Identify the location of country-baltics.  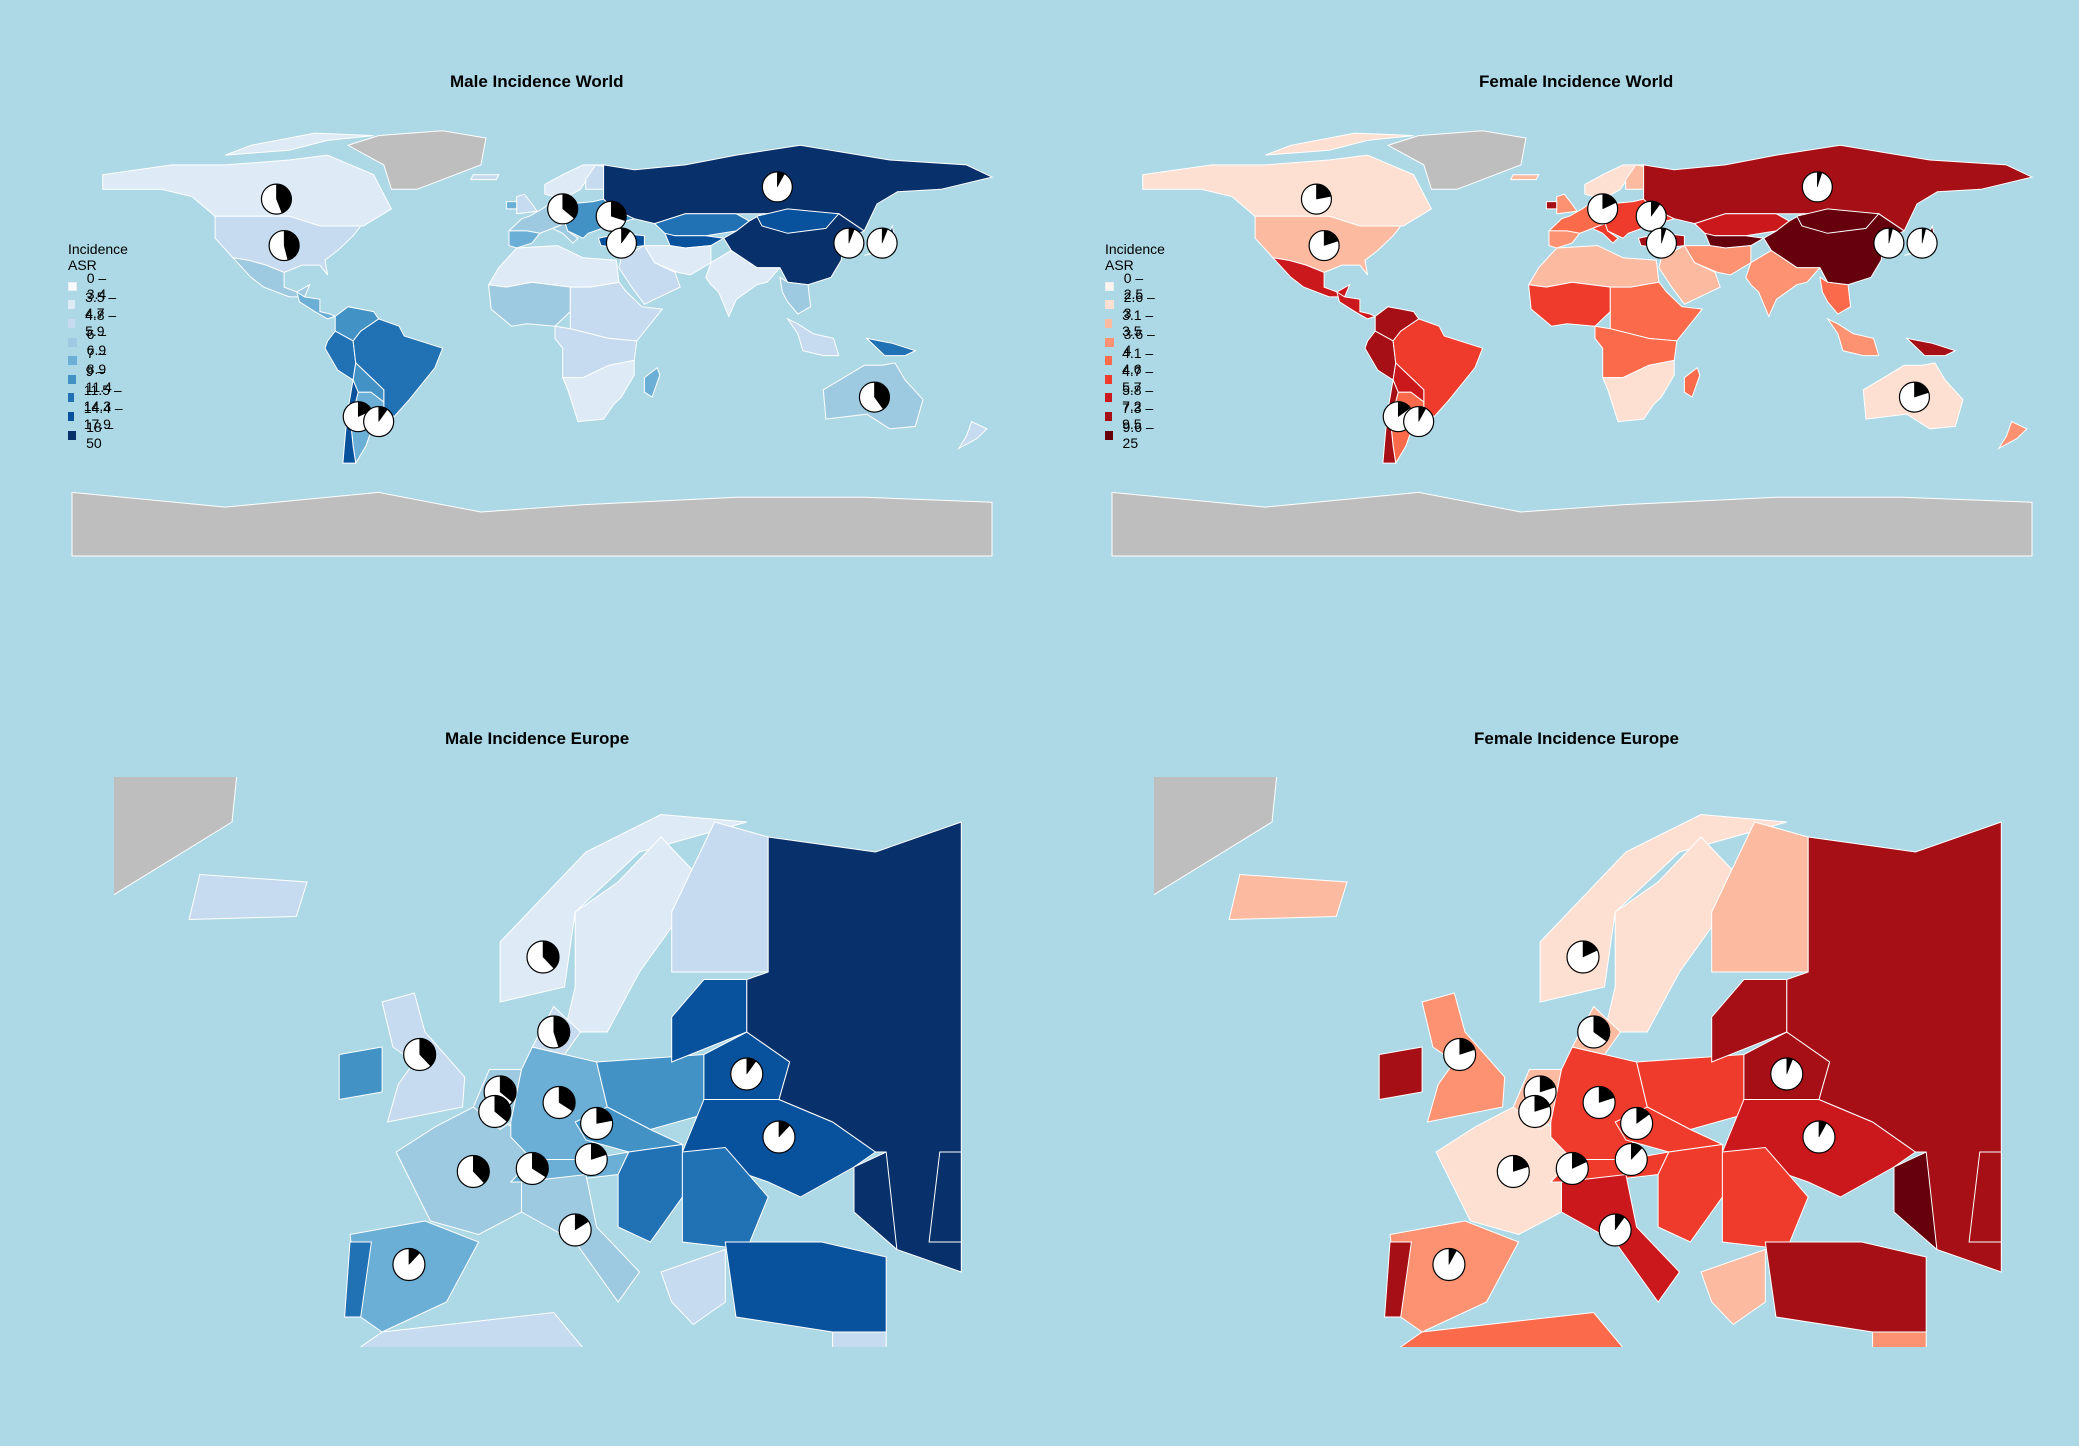
(1749, 1021).